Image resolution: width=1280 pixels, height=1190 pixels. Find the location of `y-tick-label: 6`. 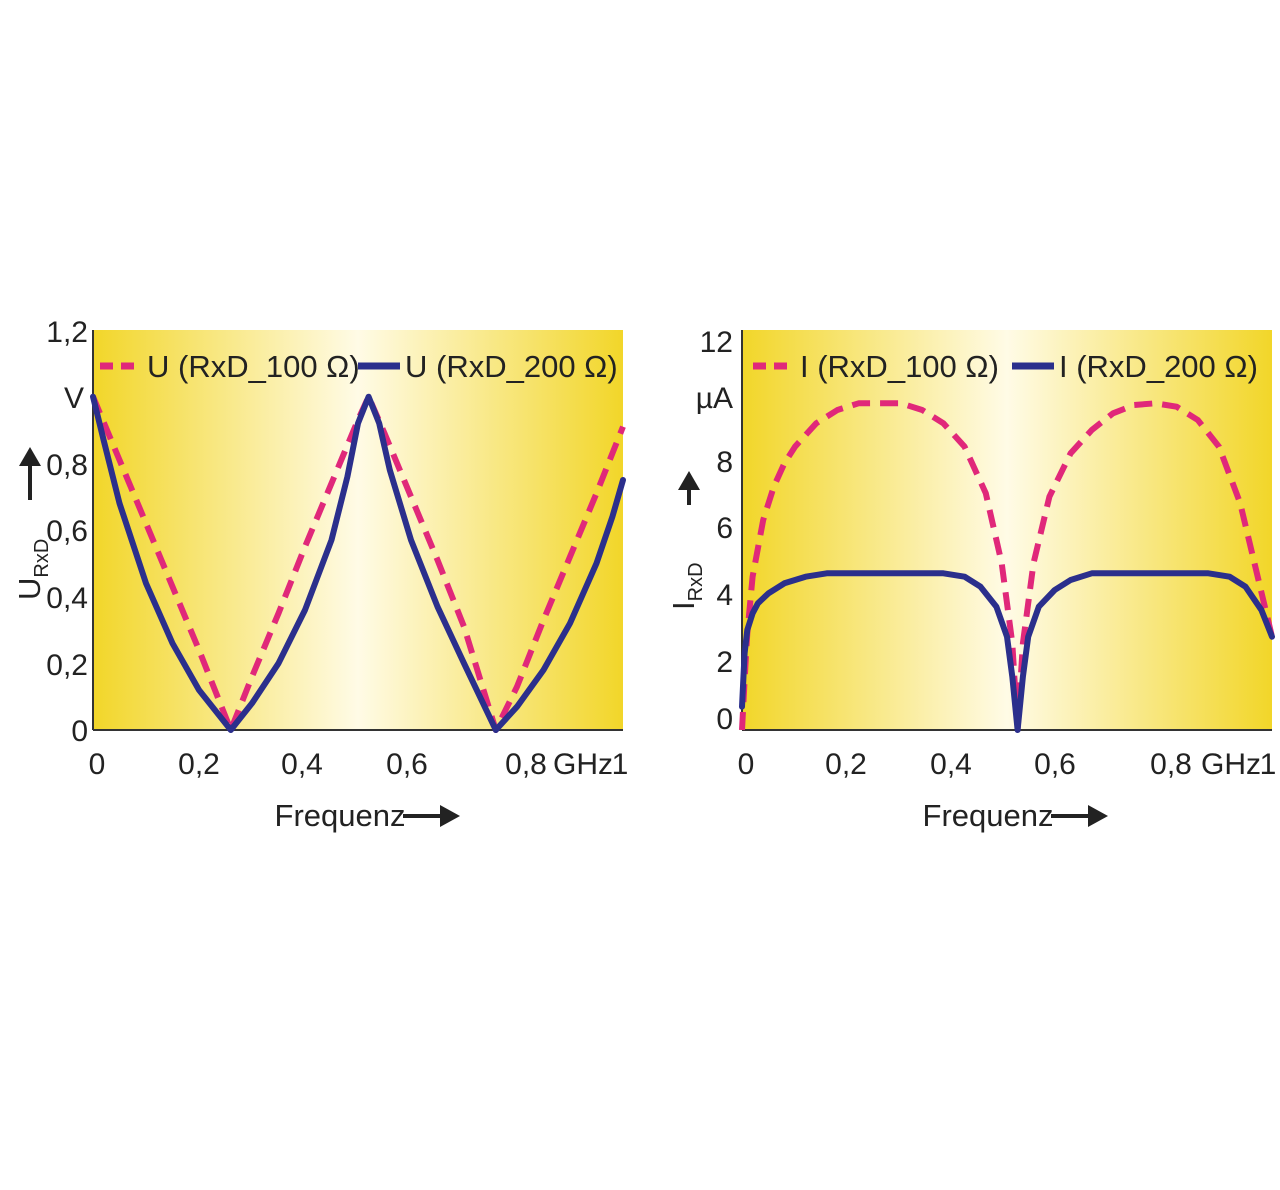

y-tick-label: 6 is located at coordinates (724, 528).